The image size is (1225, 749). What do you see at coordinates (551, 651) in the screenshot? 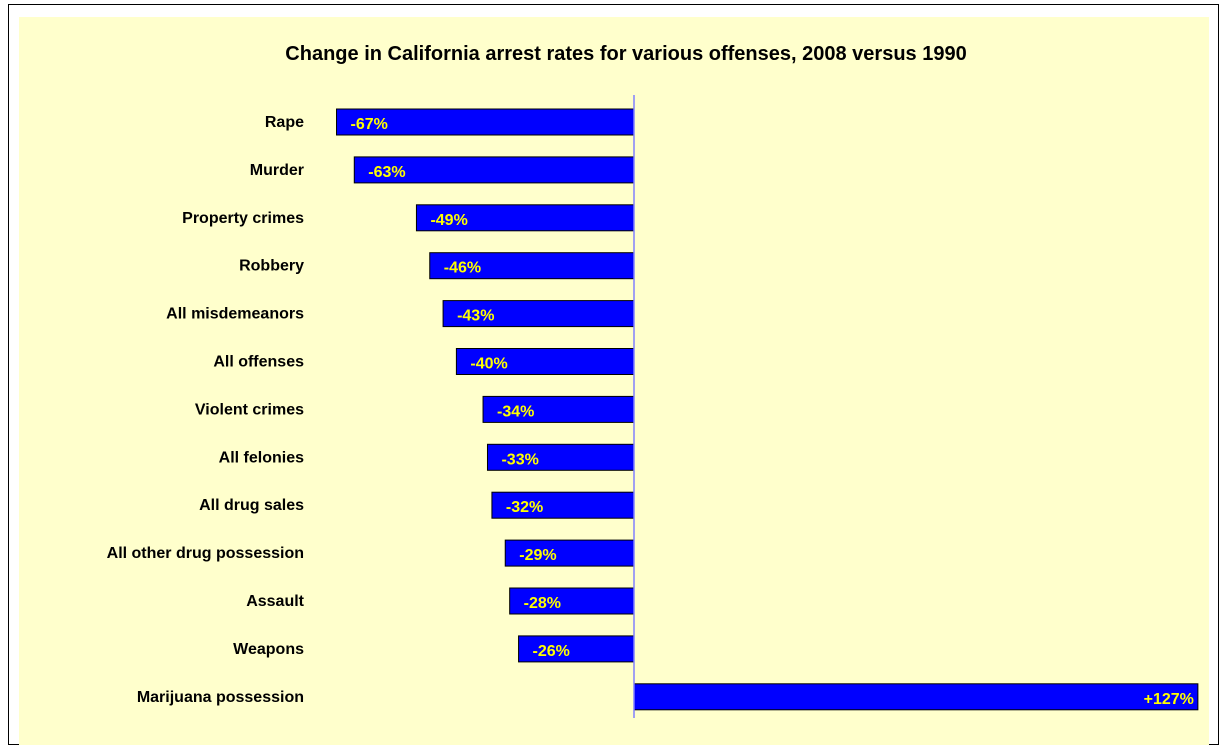
I see `data-label: -26%` at bounding box center [551, 651].